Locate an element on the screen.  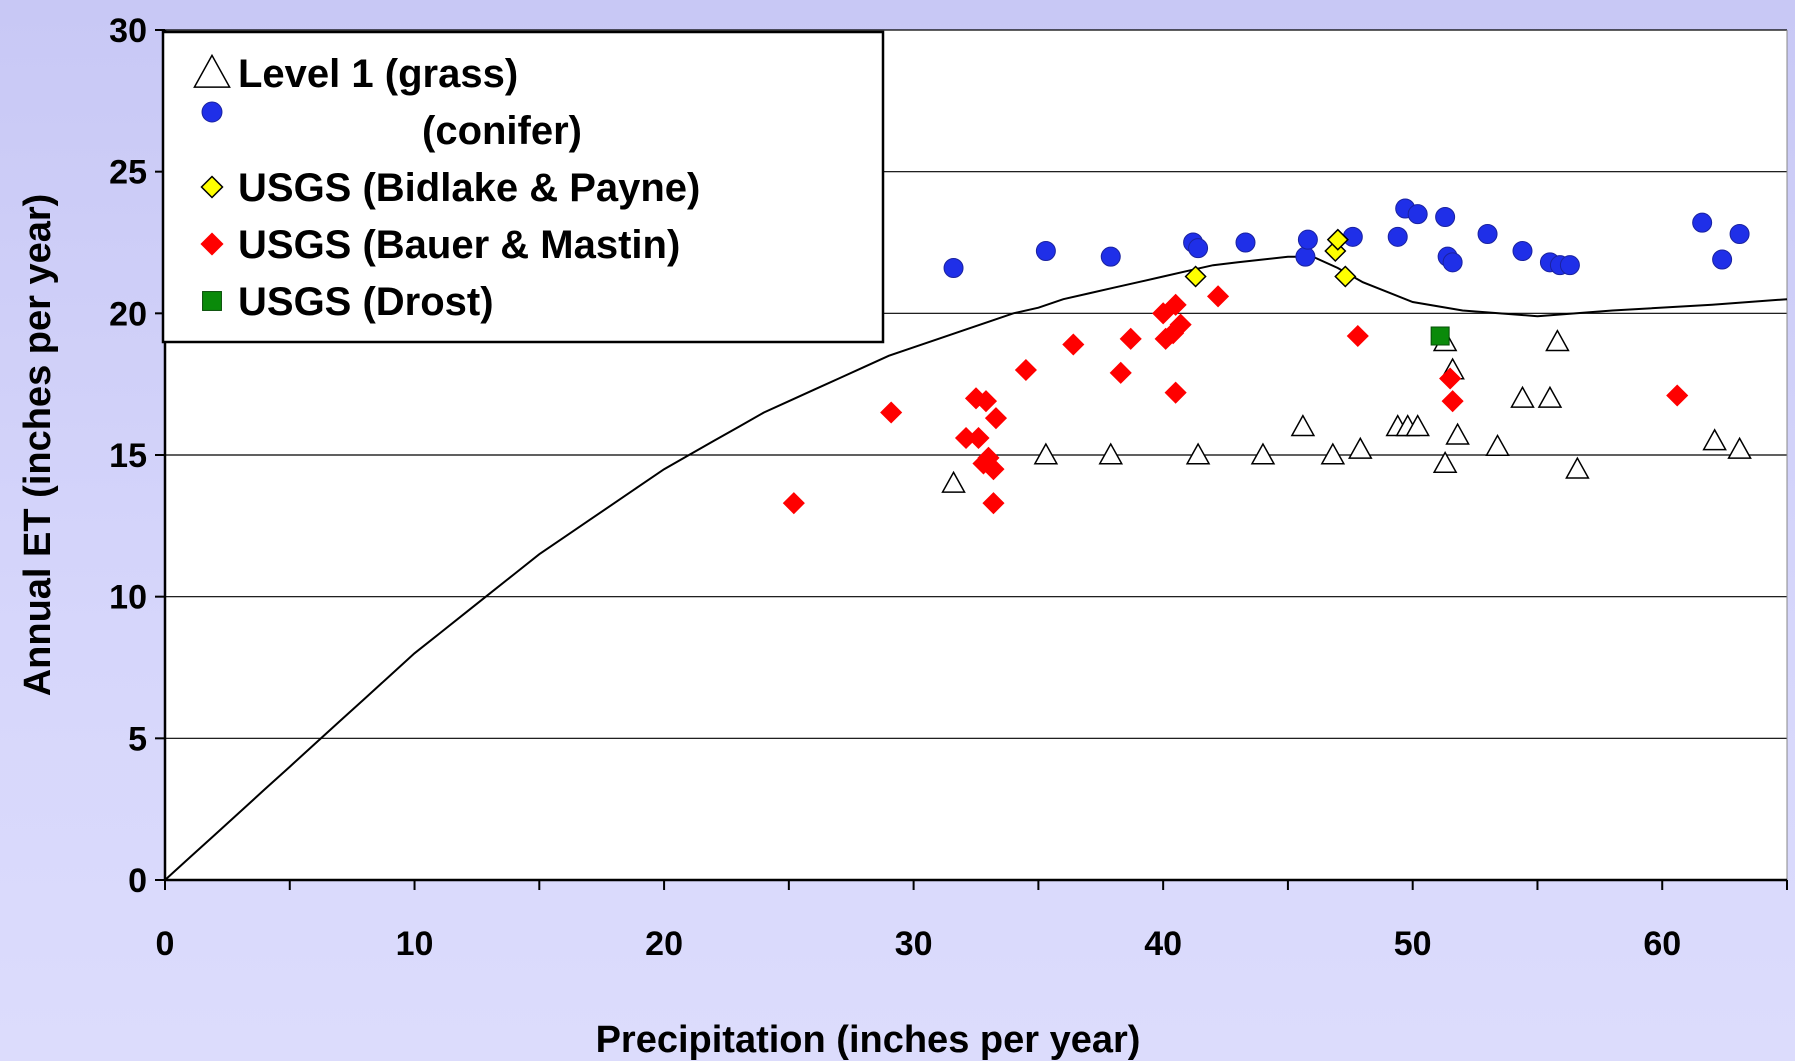
legend-box is located at coordinates (523, 187).